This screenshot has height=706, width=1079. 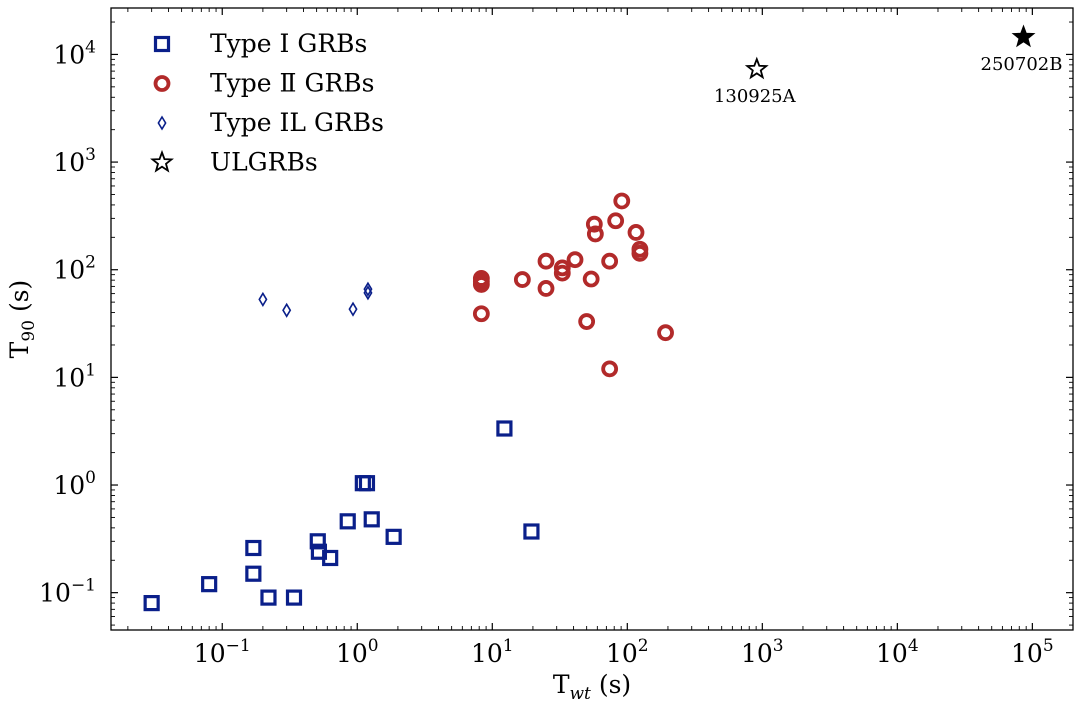 I want to click on tick-exponent: 5, so click(x=1048, y=646).